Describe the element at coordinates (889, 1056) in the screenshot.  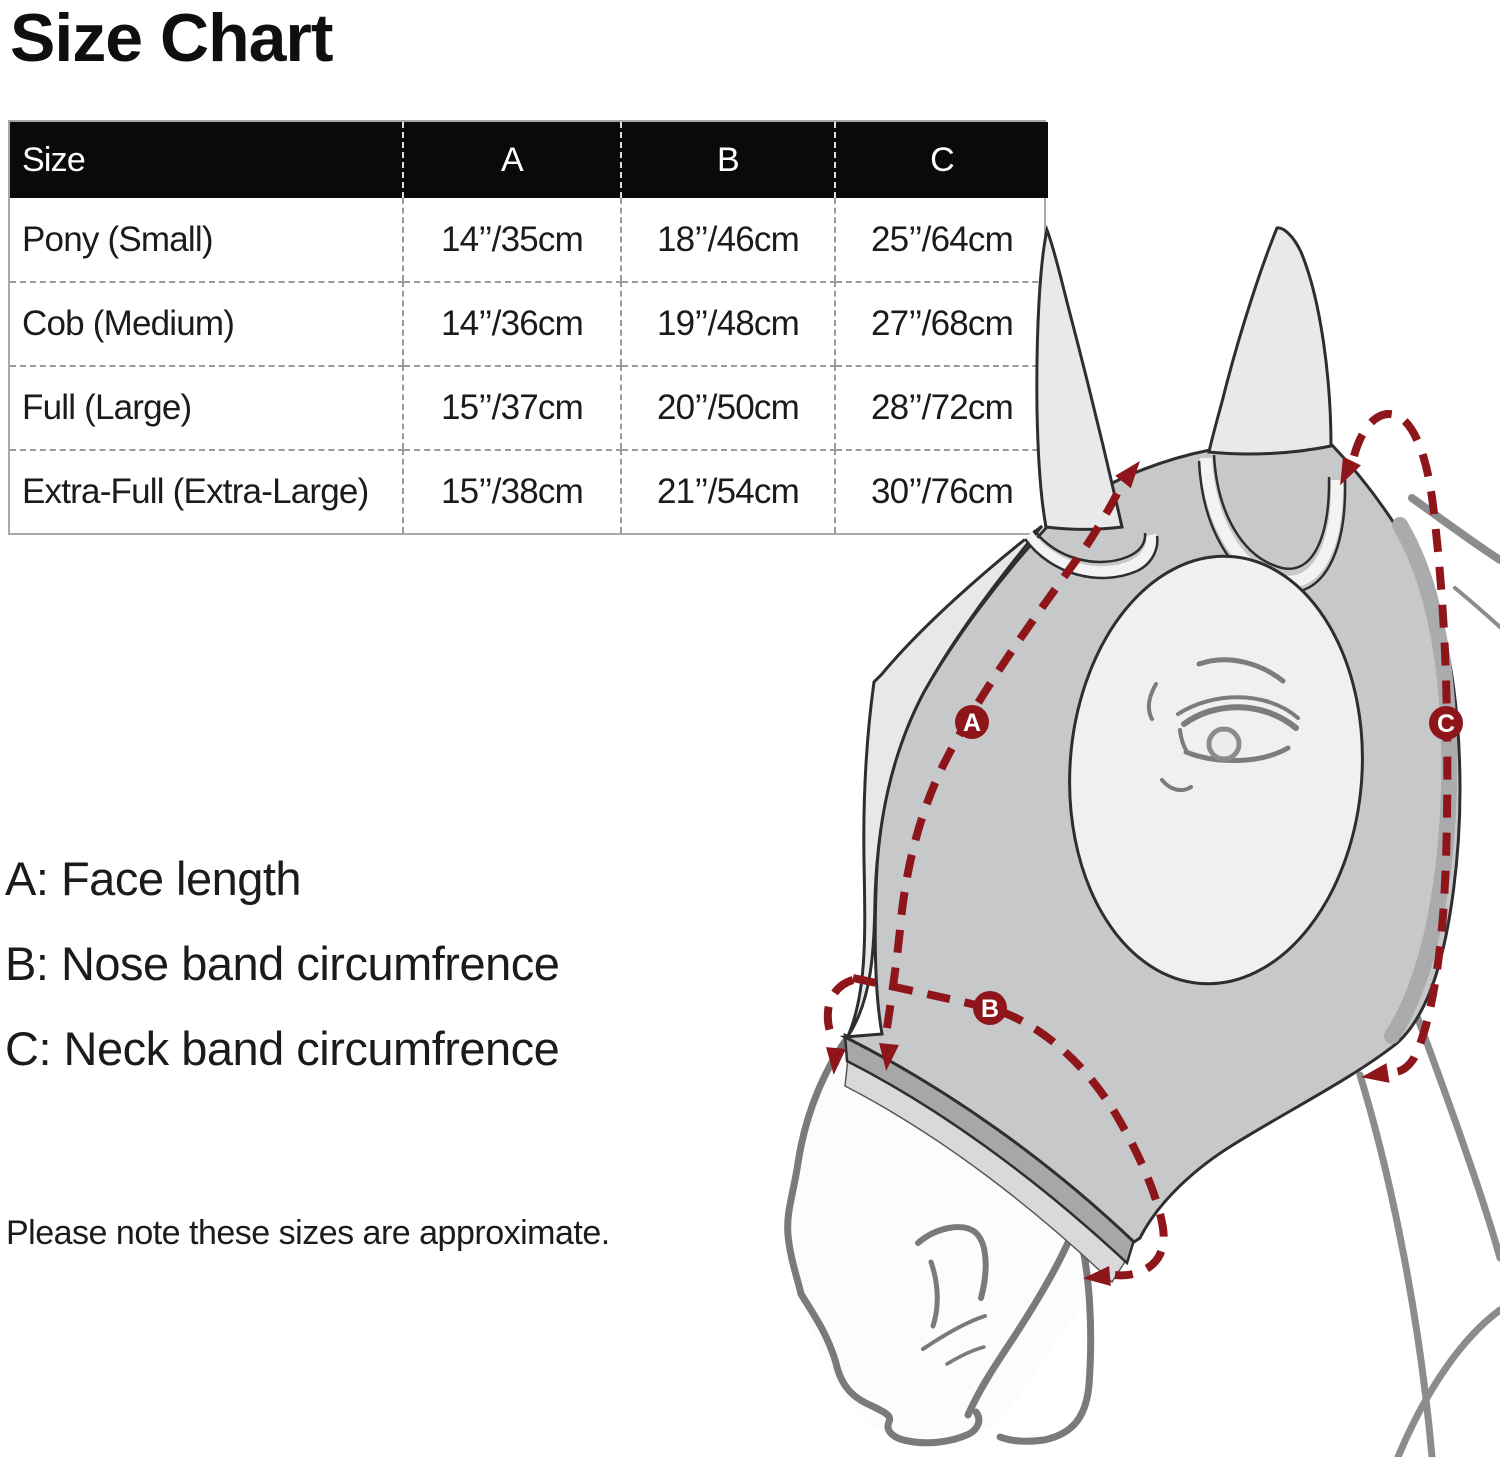
I see `arrowhead-a-bottom-icon` at that location.